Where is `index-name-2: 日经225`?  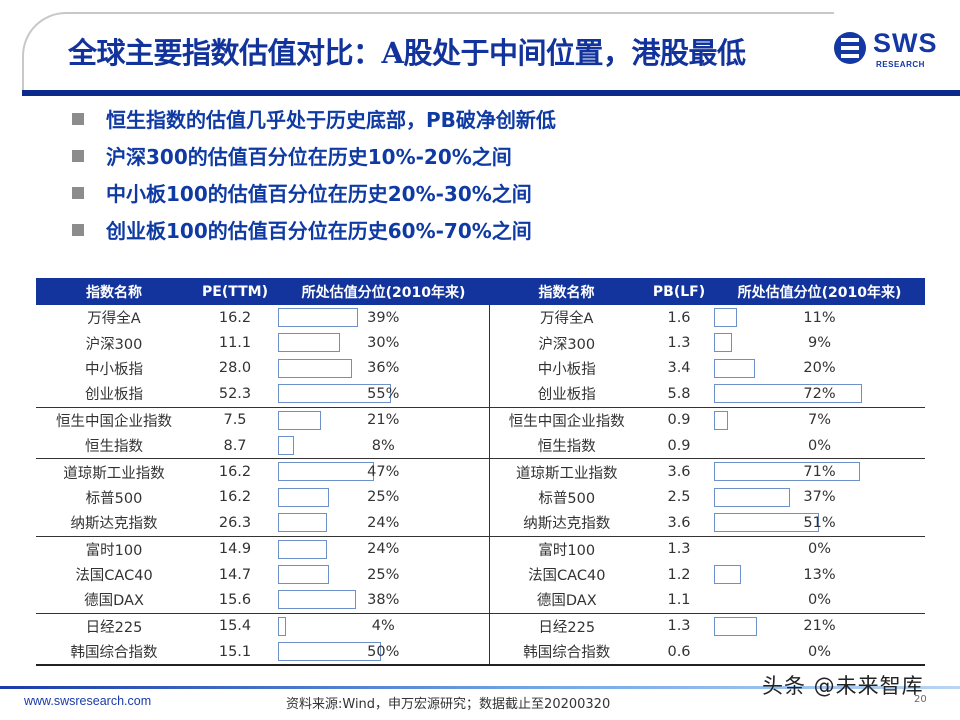 index-name-2: 日经225 is located at coordinates (567, 627).